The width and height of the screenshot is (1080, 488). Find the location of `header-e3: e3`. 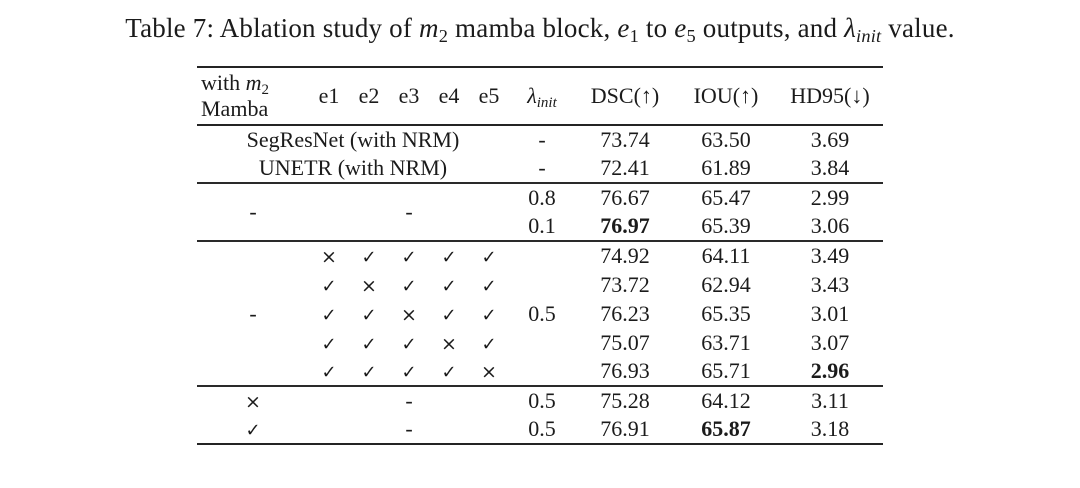

header-e3: e3 is located at coordinates (409, 96).